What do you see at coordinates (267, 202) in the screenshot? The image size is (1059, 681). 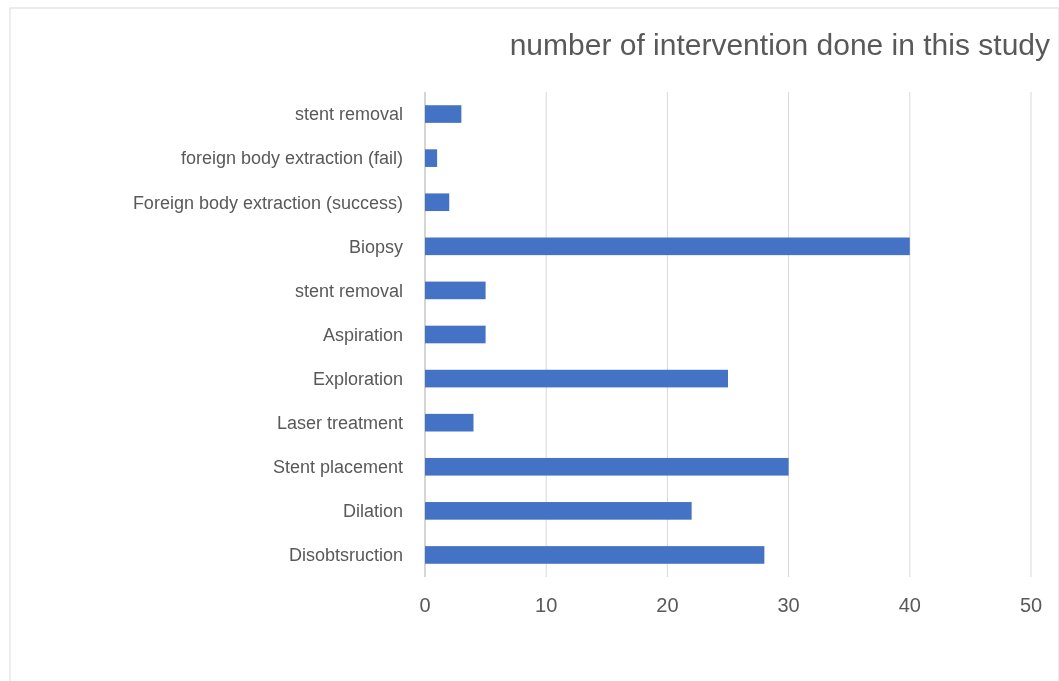 I see `y-tick-label: Foreign body extraction (success)` at bounding box center [267, 202].